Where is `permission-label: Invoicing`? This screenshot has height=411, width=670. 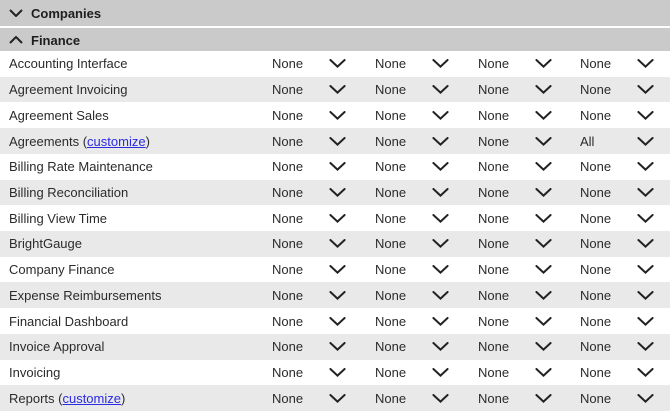
permission-label: Invoicing is located at coordinates (136, 372).